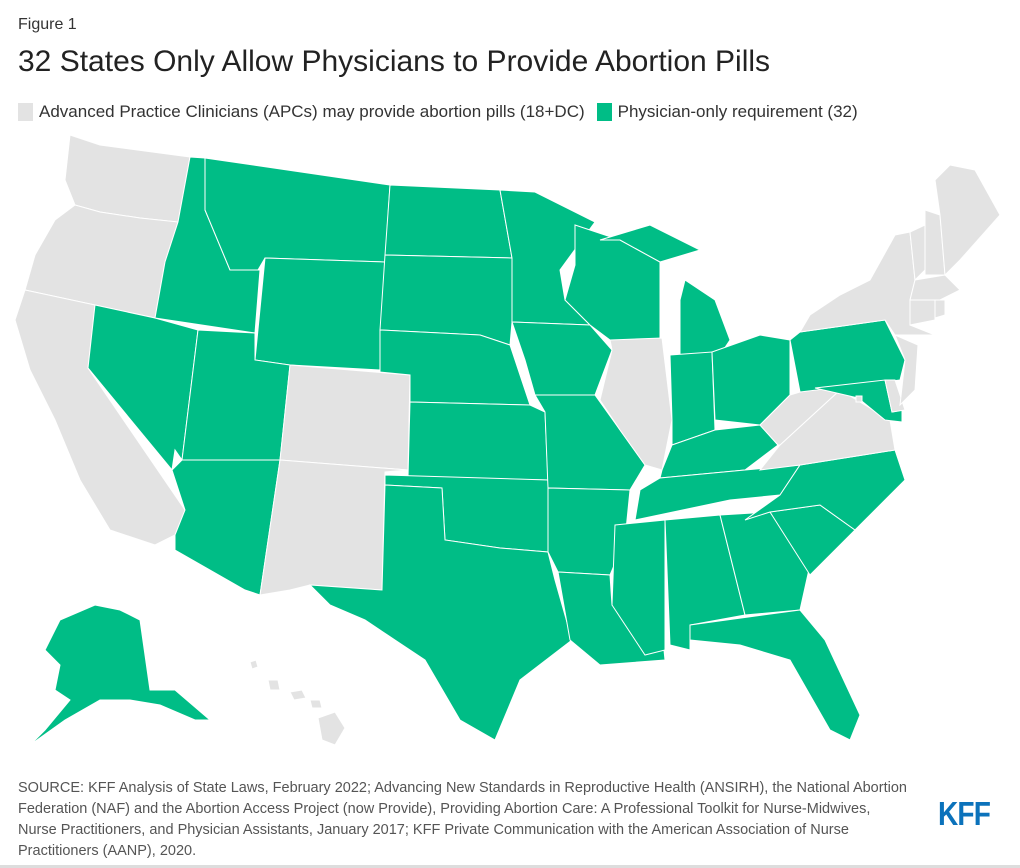 The height and width of the screenshot is (868, 1020). I want to click on state-me, so click(967, 220).